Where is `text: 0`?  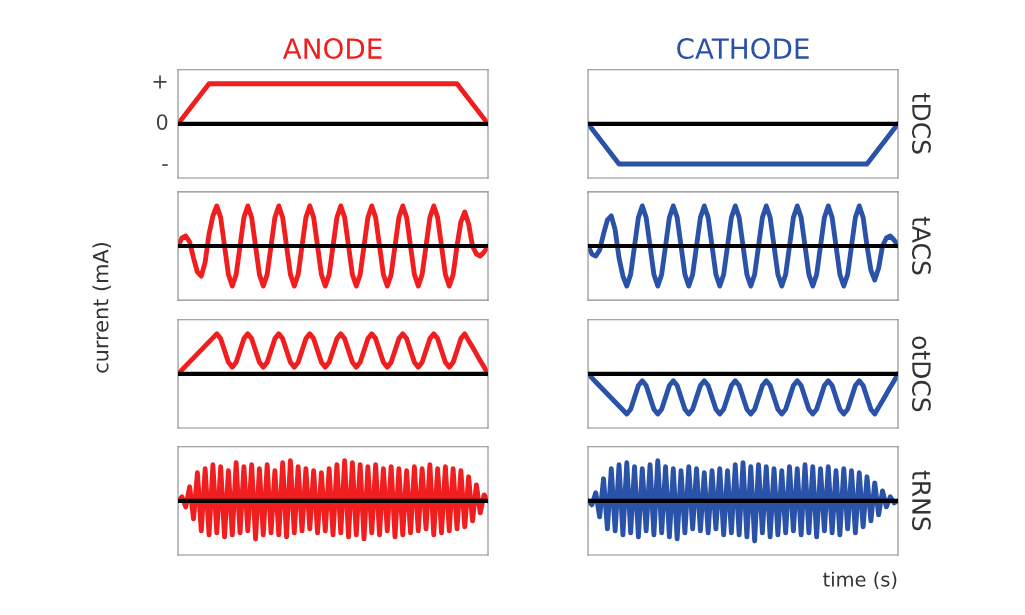 text: 0 is located at coordinates (162, 122).